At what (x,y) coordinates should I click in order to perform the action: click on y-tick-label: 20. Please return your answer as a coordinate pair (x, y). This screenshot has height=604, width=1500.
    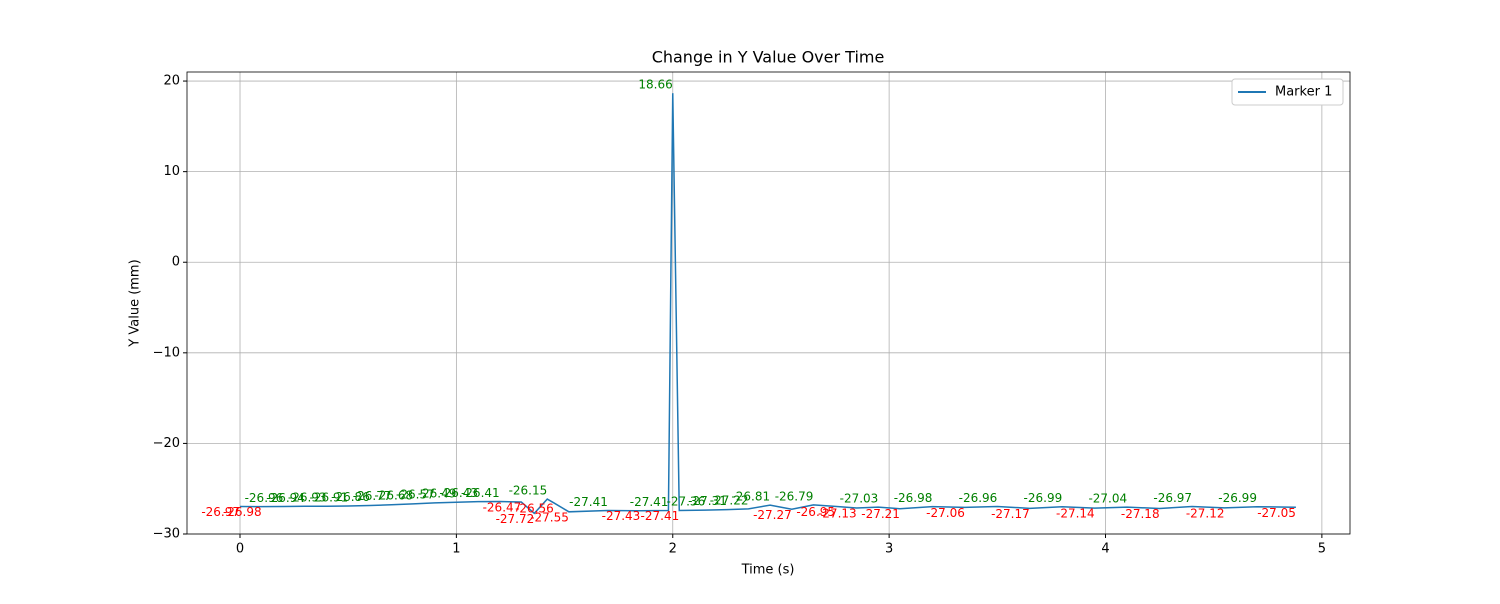
    Looking at the image, I should click on (171, 81).